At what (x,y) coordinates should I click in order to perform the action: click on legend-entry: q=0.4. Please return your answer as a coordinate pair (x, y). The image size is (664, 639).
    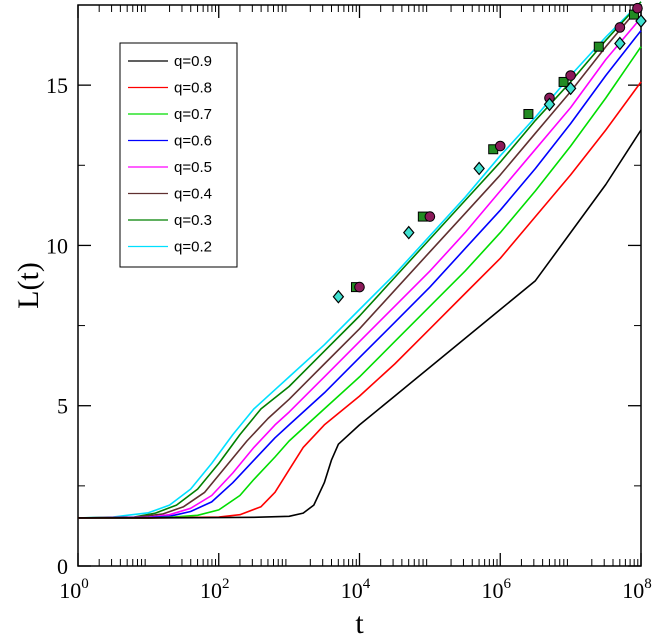
    Looking at the image, I should click on (193, 194).